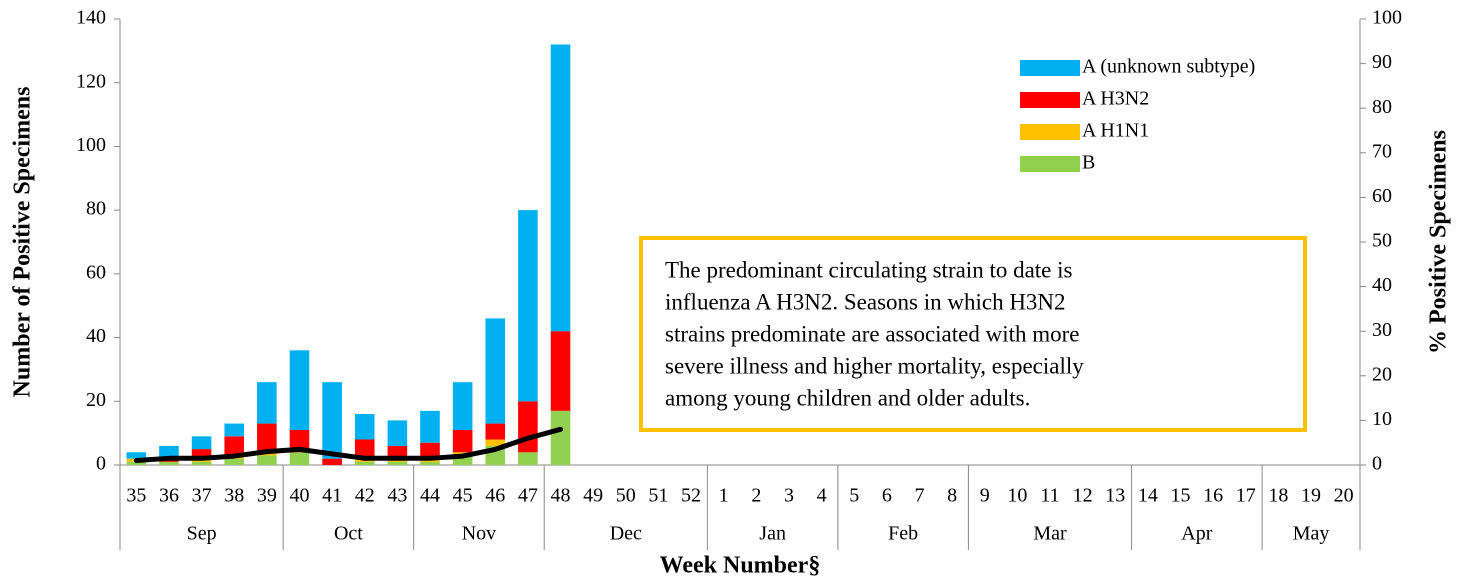 This screenshot has width=1457, height=582. Describe the element at coordinates (865, 301) in the screenshot. I see `annotation-text: influenza A H3N2. Seasons in which H3N2` at that location.